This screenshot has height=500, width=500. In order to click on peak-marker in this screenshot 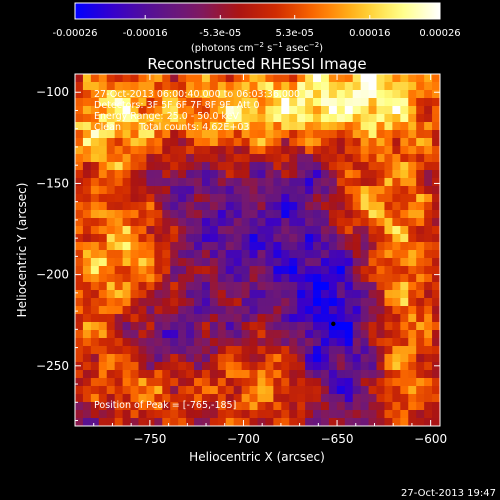, I will do `click(333, 324)`.